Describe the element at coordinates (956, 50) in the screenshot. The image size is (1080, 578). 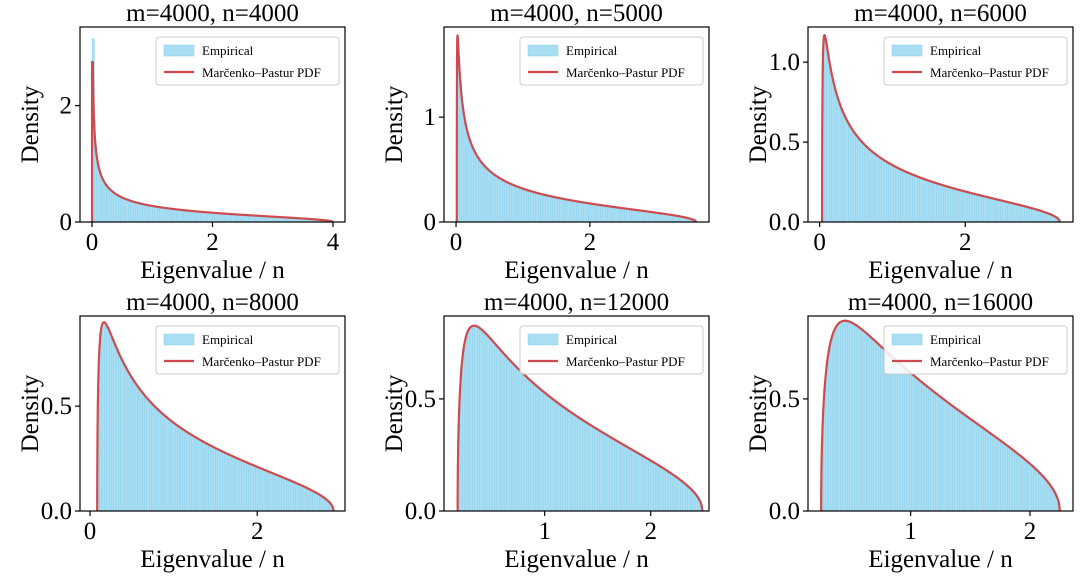
I see `legend-label-empirical: Empirical` at that location.